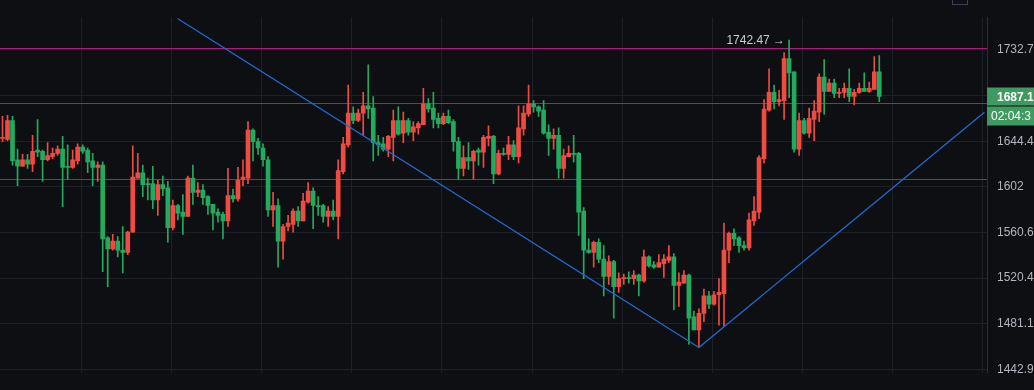  What do you see at coordinates (1011, 115) in the screenshot?
I see `text: 02:04:3` at bounding box center [1011, 115].